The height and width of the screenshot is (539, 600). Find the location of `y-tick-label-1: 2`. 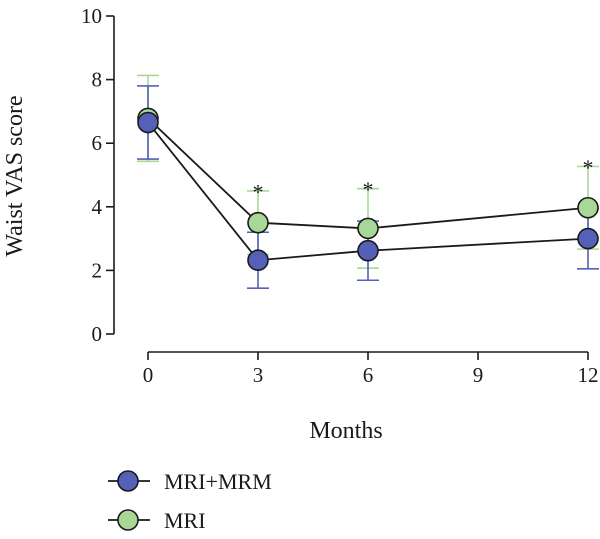

y-tick-label-1: 2 is located at coordinates (97, 270).